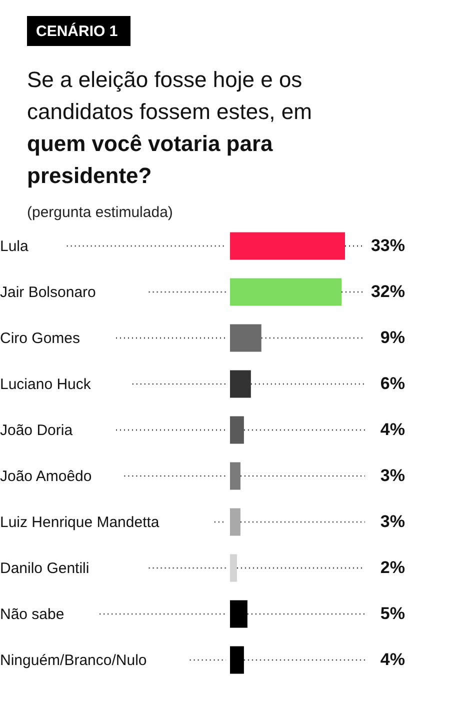 This screenshot has width=456, height=713. Describe the element at coordinates (100, 212) in the screenshot. I see `text: (pergunta estimulada)` at that location.